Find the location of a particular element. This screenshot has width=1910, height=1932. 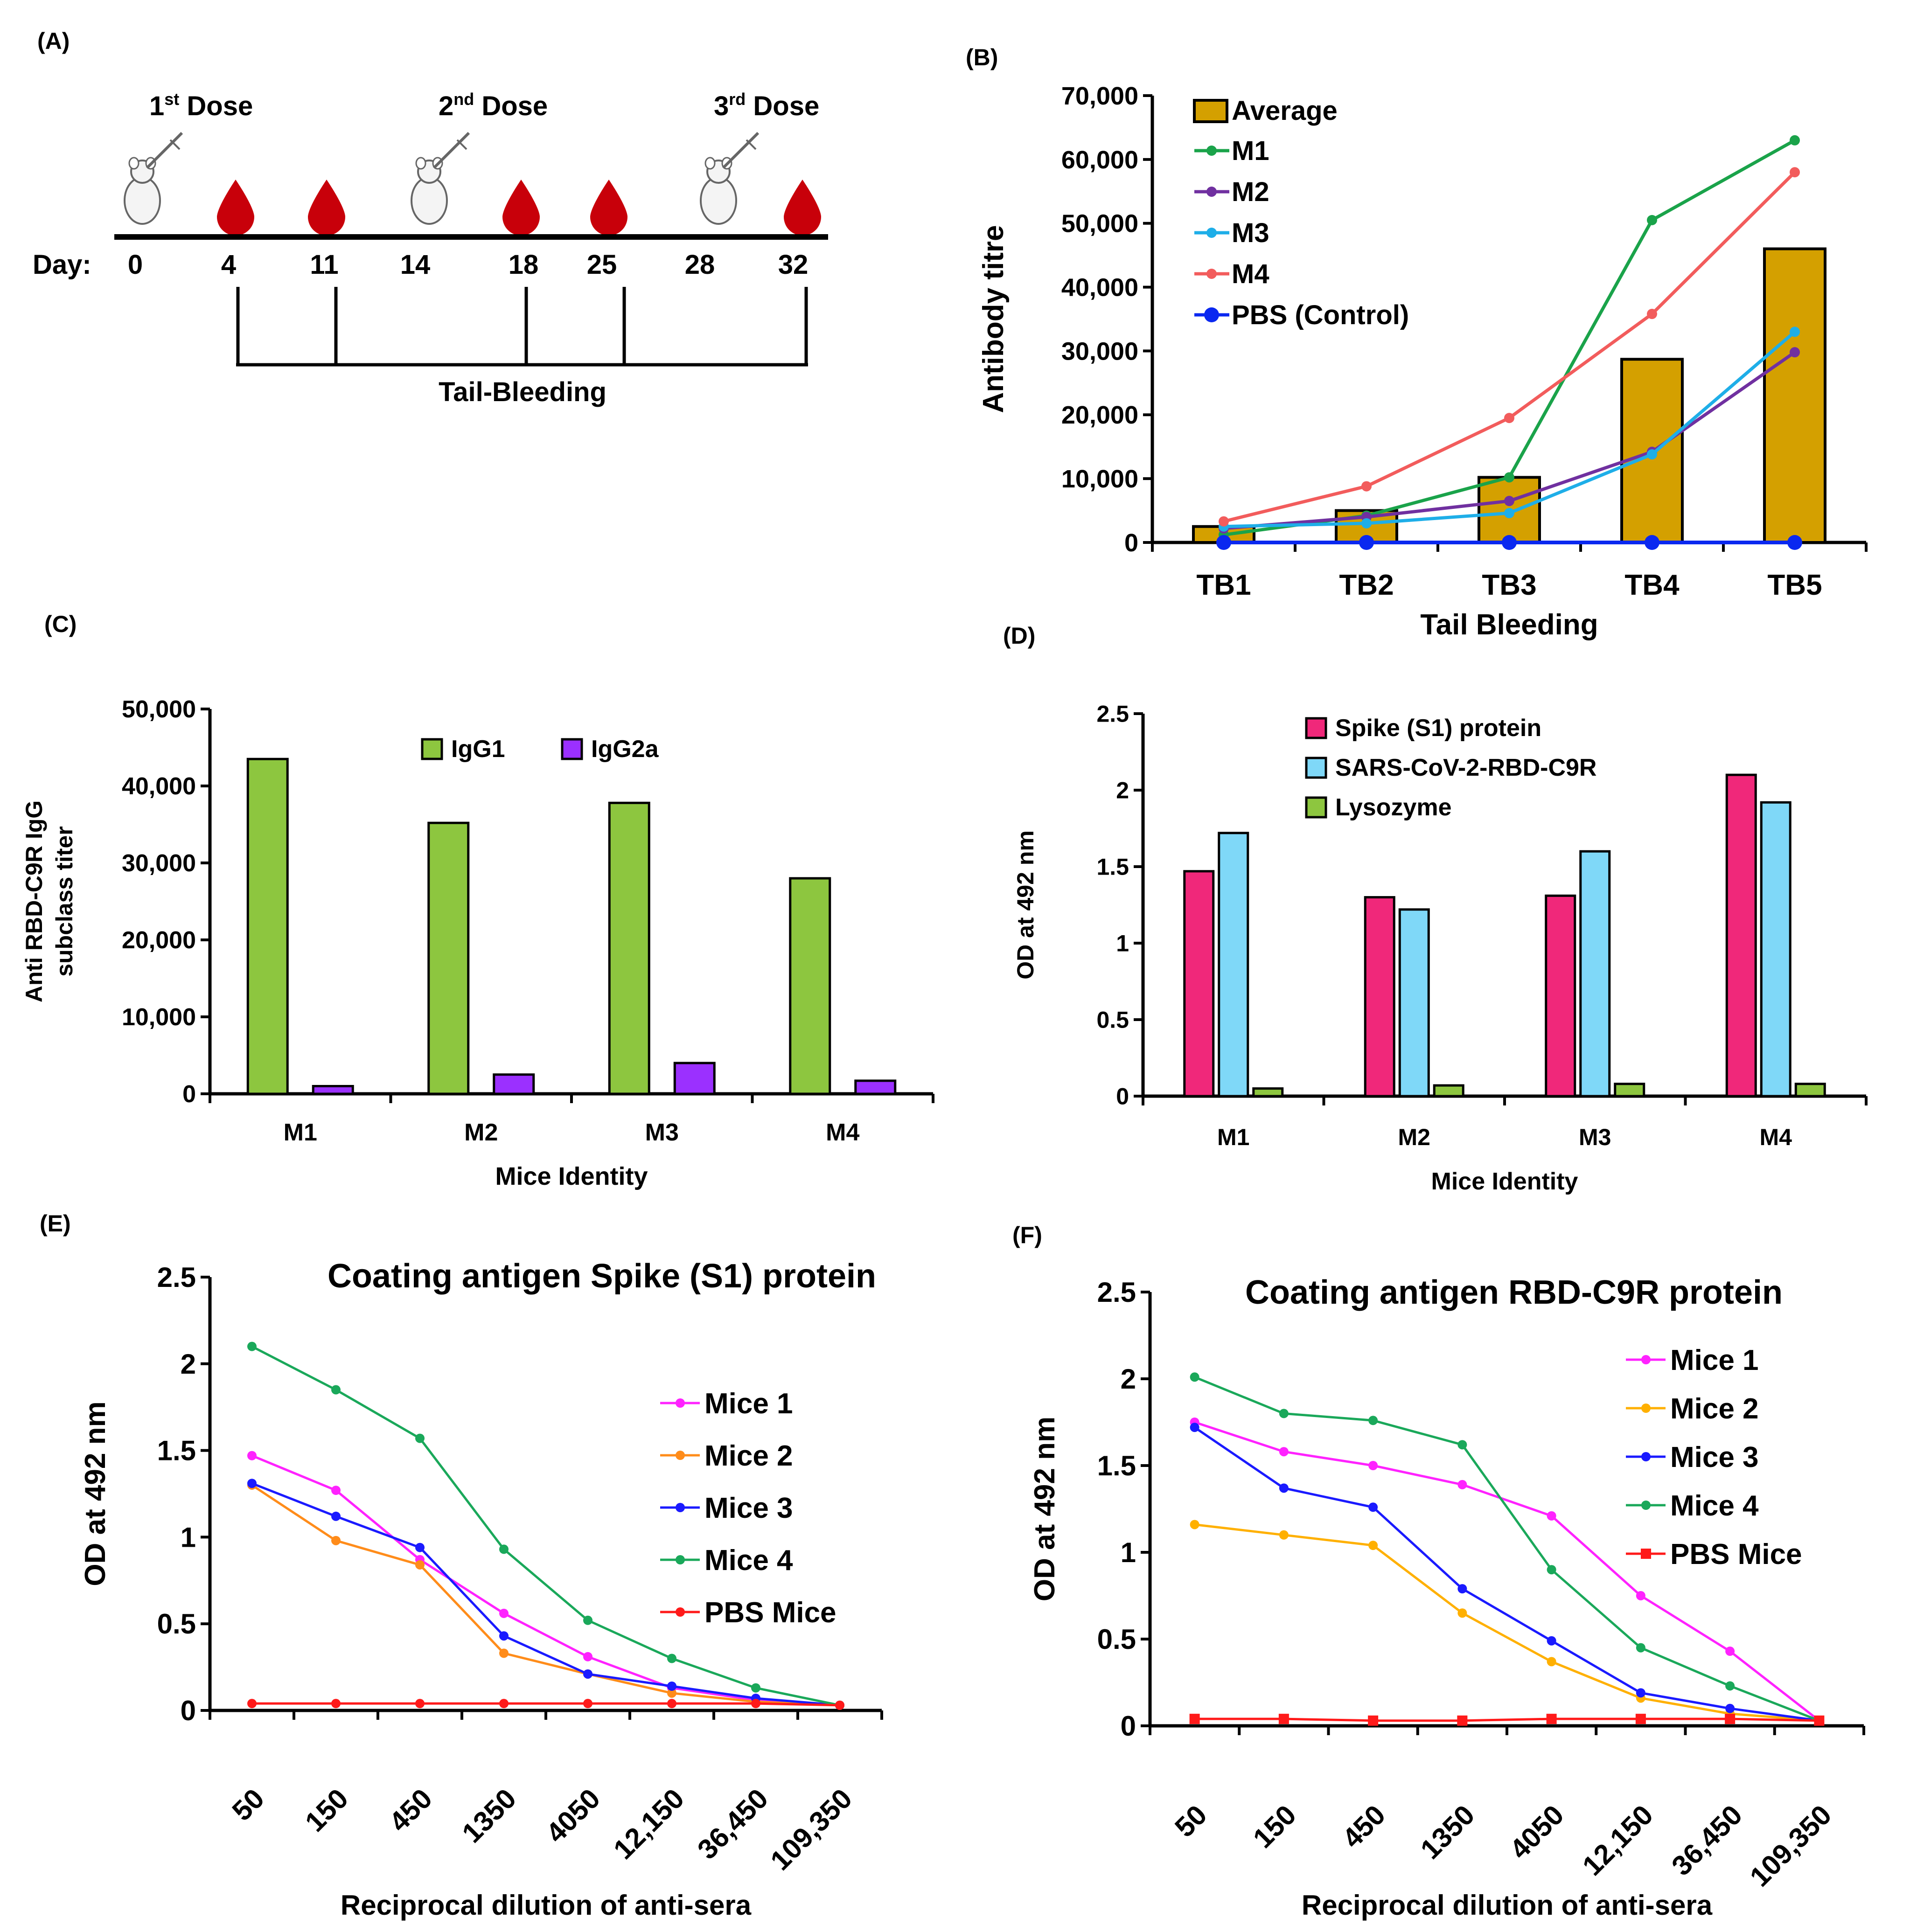

x-tick-label: M2 is located at coordinates (1414, 1137).